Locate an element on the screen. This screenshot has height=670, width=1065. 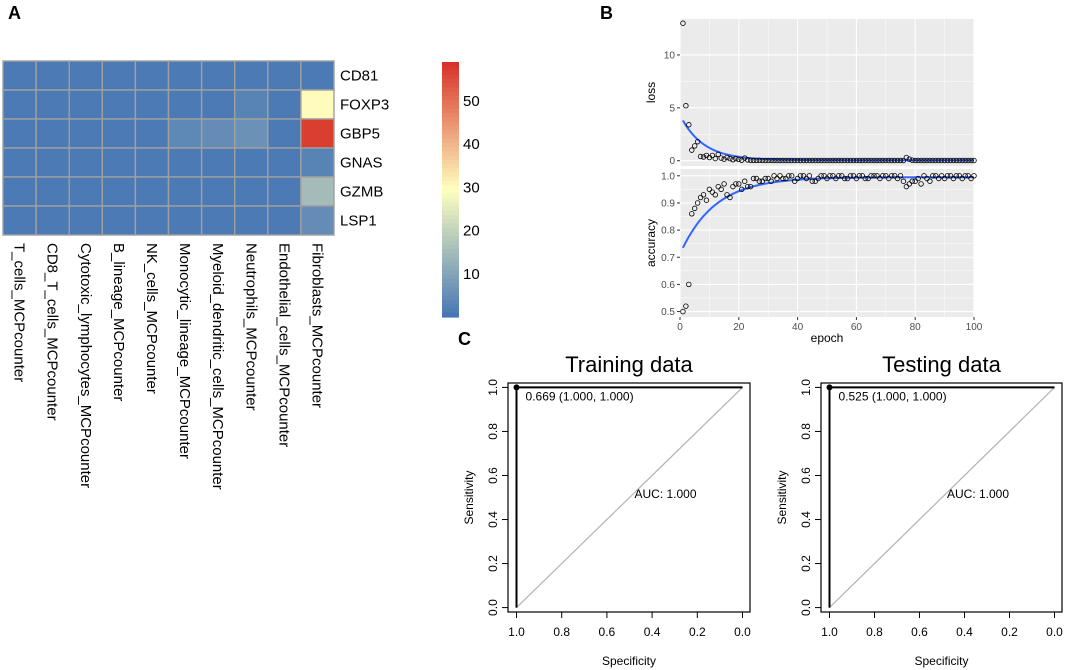
column-label-2: CD8_T_cells_MCPcounter is located at coordinates (52, 332).